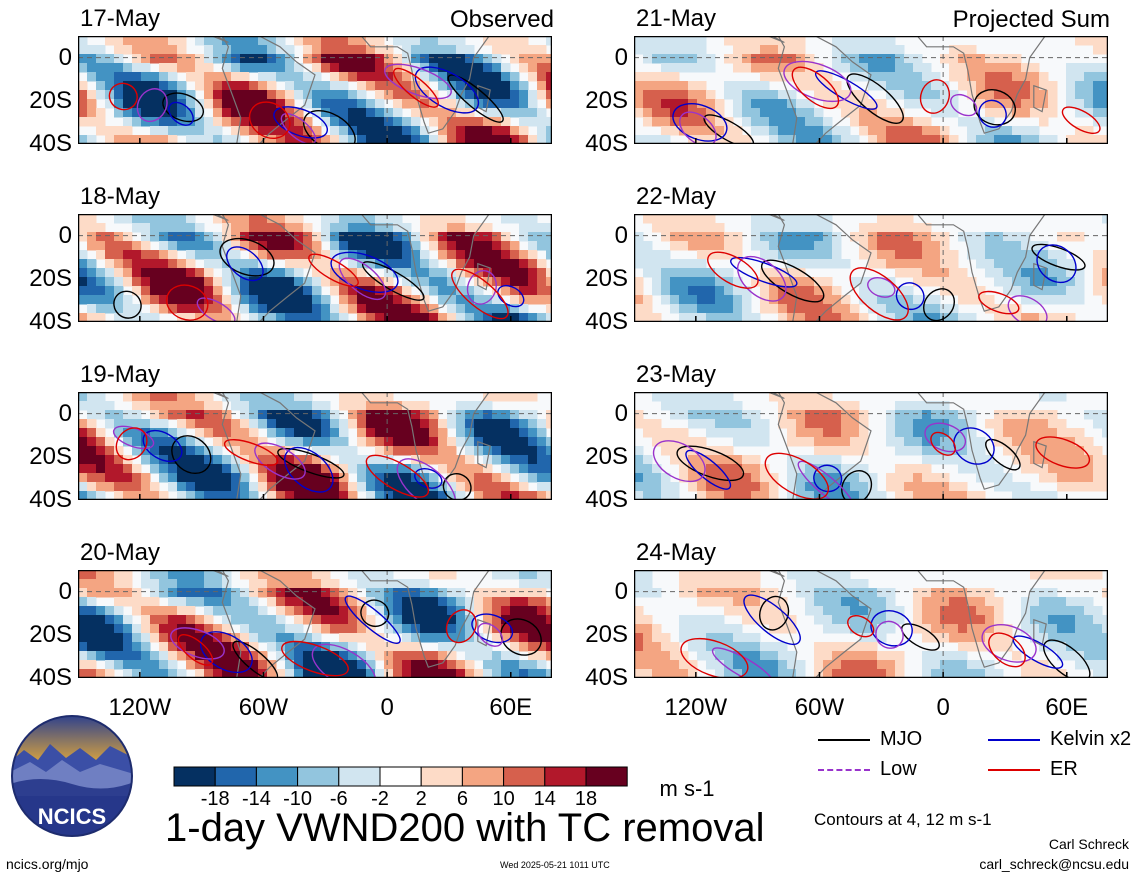 This screenshot has height=879, width=1135. Describe the element at coordinates (441, 776) in the screenshot. I see `colorbar-segment` at that location.